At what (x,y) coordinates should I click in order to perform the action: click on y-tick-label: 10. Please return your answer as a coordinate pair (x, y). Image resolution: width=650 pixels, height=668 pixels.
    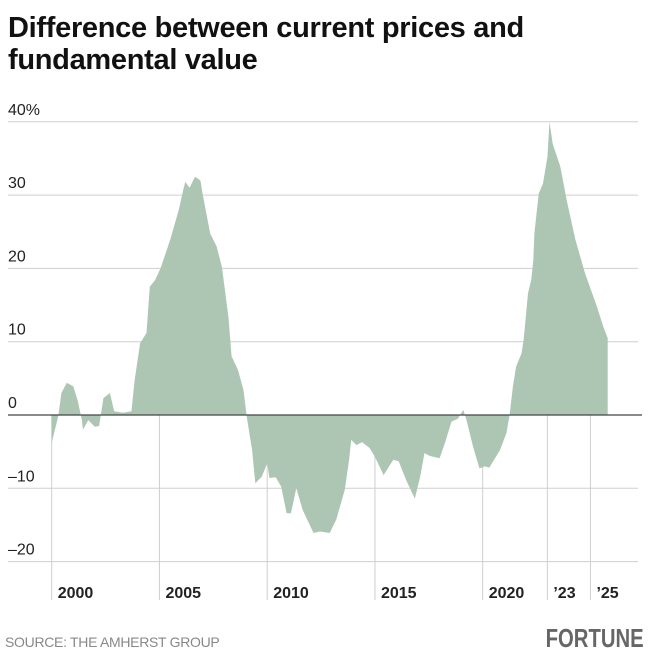
    Looking at the image, I should click on (17, 330).